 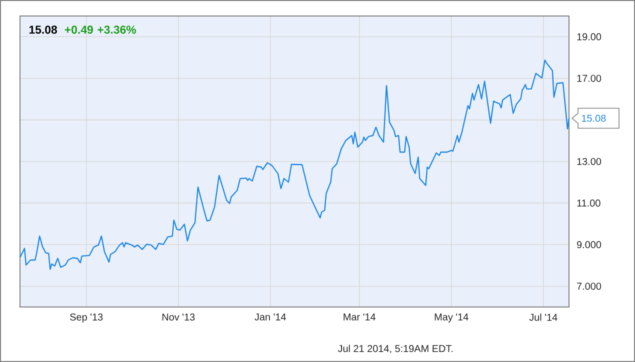 I want to click on text: Jul 21 2014, 5:19AM EDT., so click(x=395, y=349).